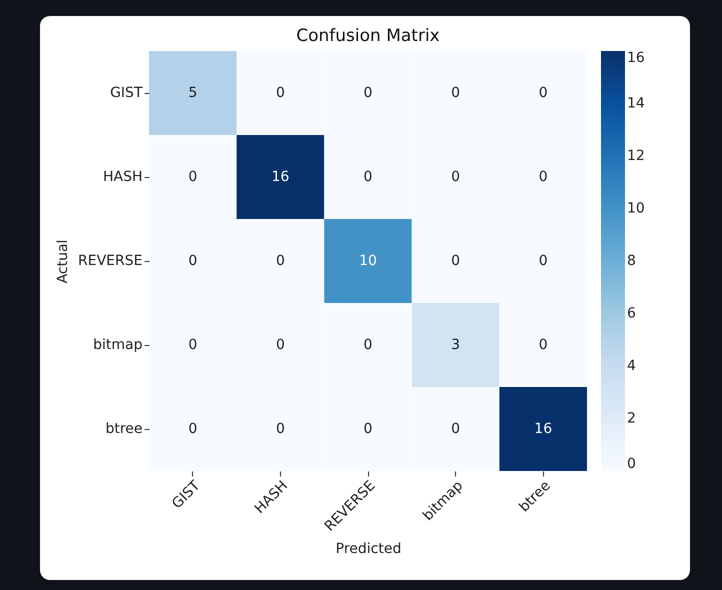  What do you see at coordinates (126, 93) in the screenshot?
I see `y-tick-label: GIST` at bounding box center [126, 93].